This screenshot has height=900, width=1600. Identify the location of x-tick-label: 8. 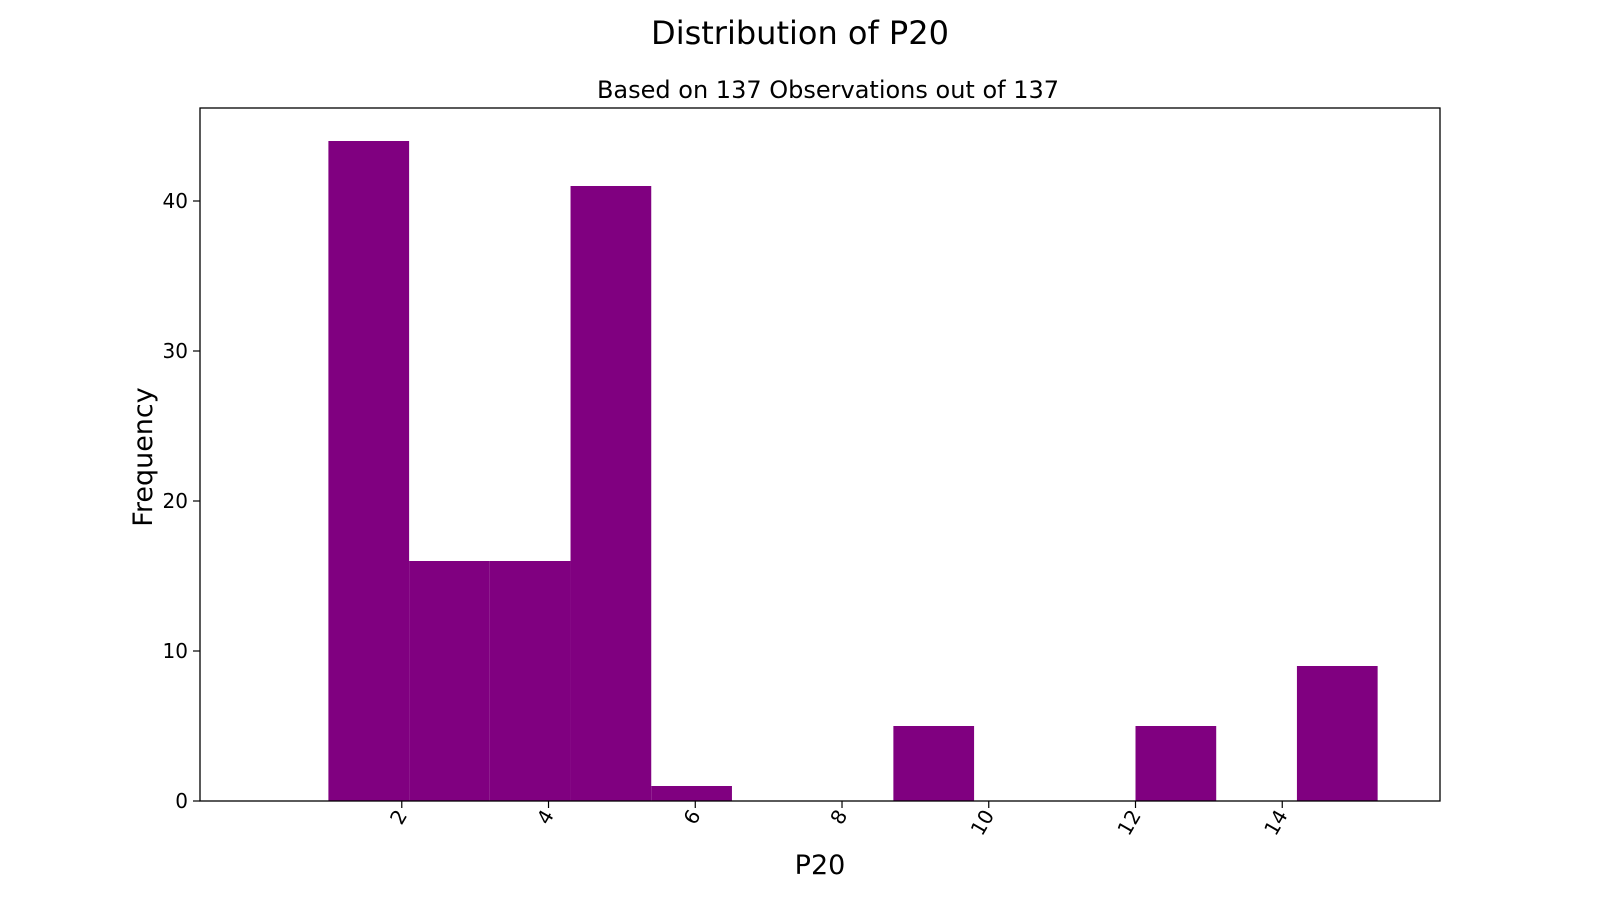
(838, 817).